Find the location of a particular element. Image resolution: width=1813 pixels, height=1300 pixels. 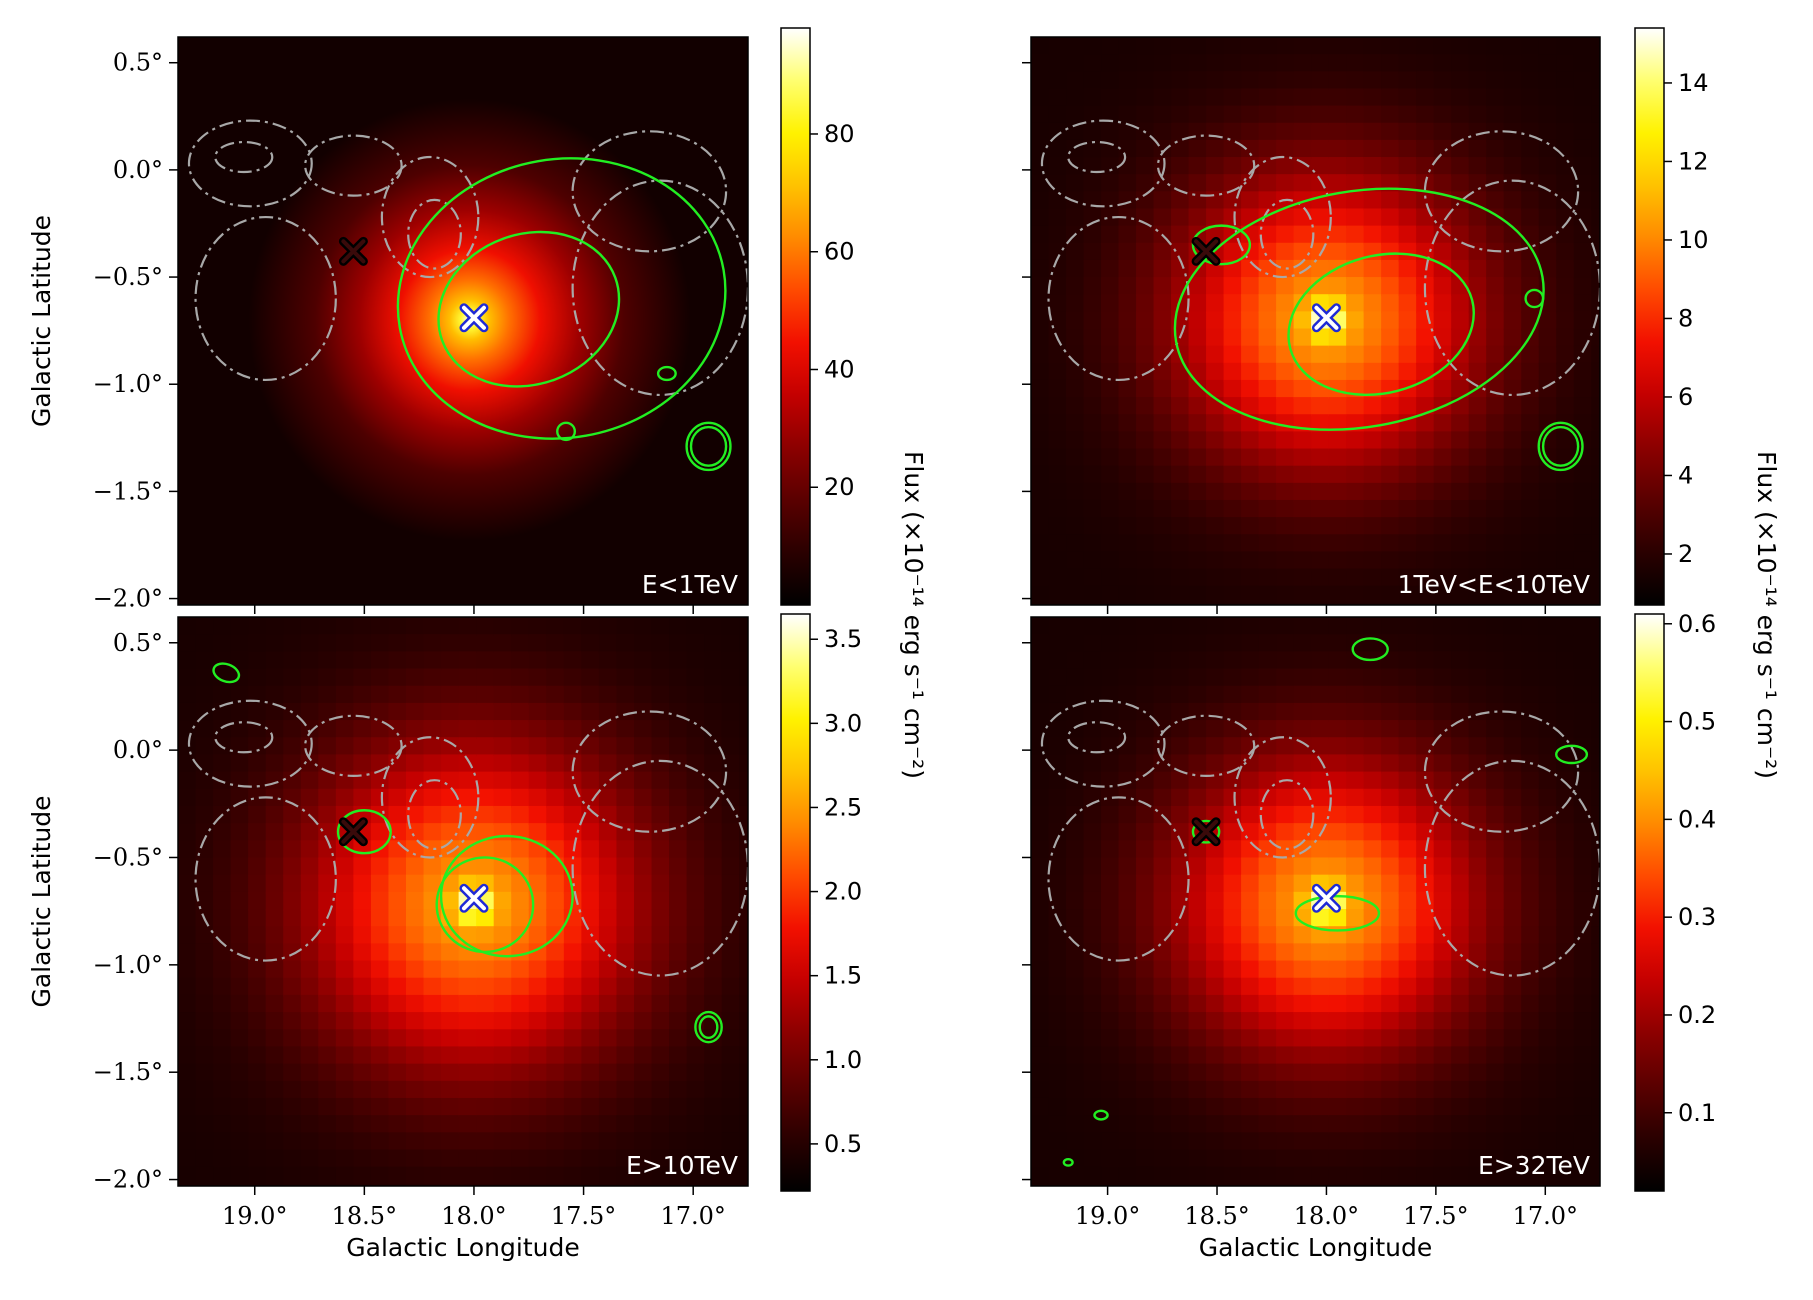

colorbar: 0.51.01.52.02.53.03.5 is located at coordinates (821, 902).